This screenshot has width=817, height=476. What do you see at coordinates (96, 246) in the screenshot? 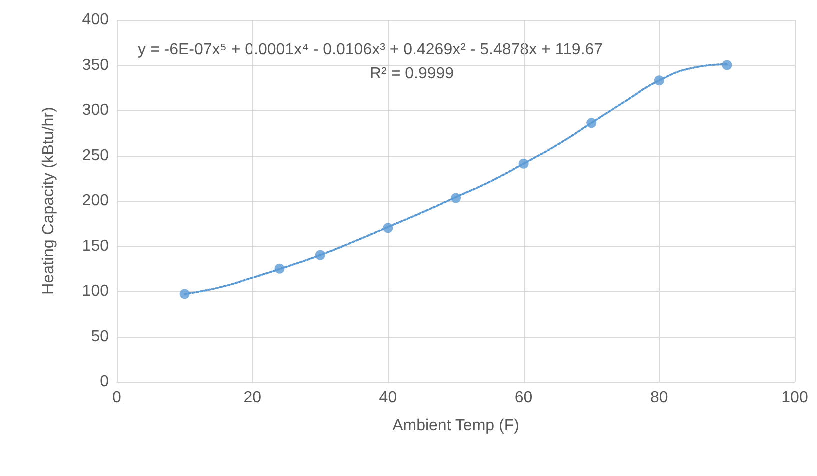
I see `y-tick-label: 150` at bounding box center [96, 246].